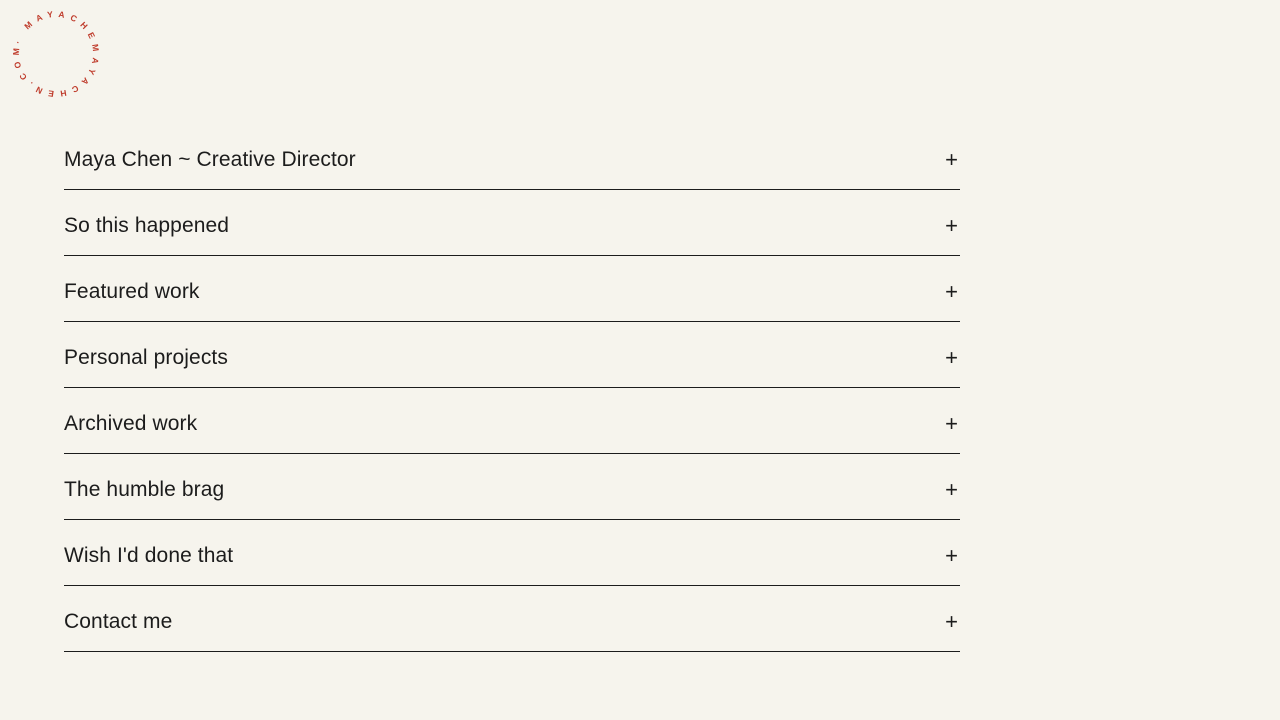 The height and width of the screenshot is (720, 1280). What do you see at coordinates (132, 291) in the screenshot?
I see `accordion-item-label: Featured work` at bounding box center [132, 291].